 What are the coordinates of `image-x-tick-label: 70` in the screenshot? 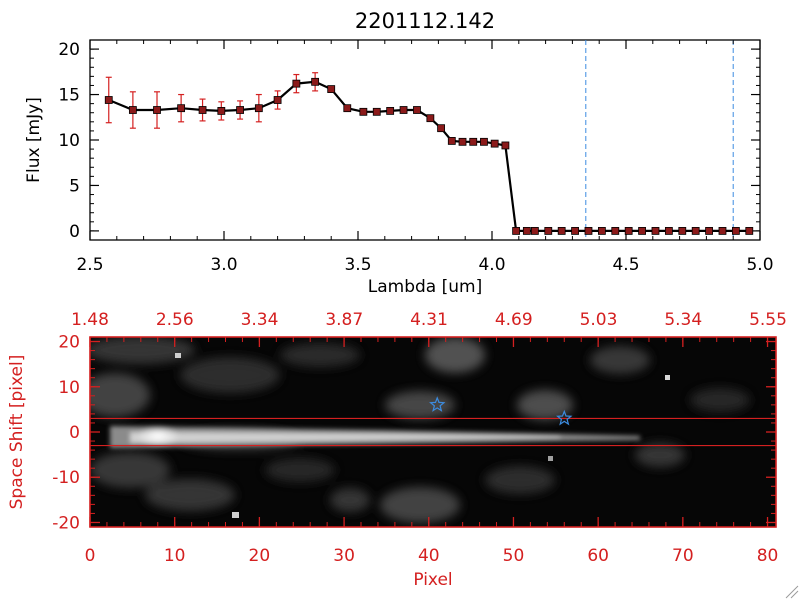 It's located at (683, 556).